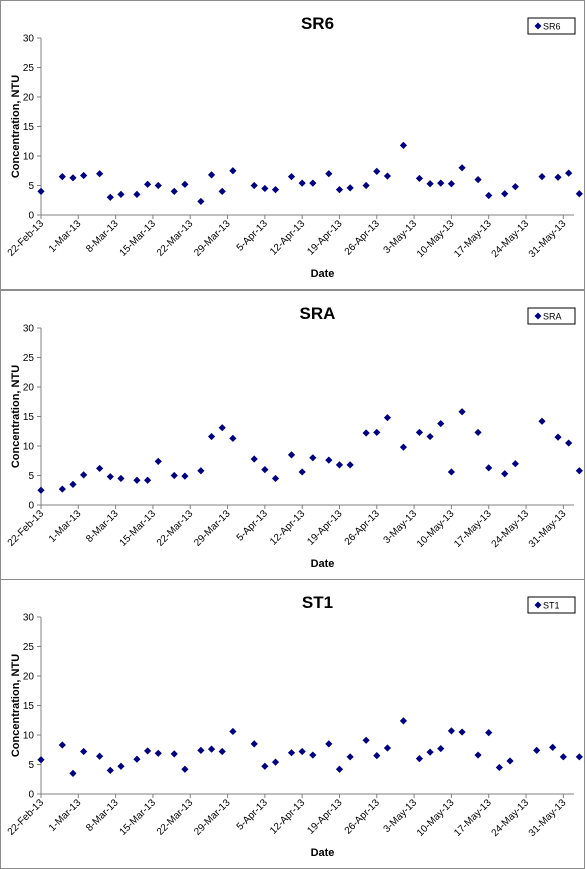  I want to click on x-tick-label: 22-Feb-13, so click(26, 528).